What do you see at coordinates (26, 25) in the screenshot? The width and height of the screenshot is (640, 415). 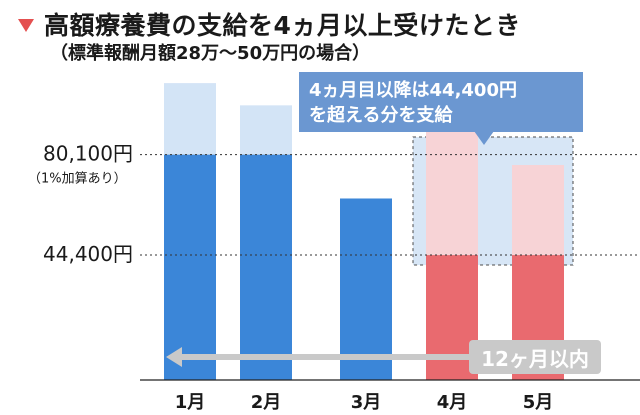 I see `triangle-bullet-icon` at bounding box center [26, 25].